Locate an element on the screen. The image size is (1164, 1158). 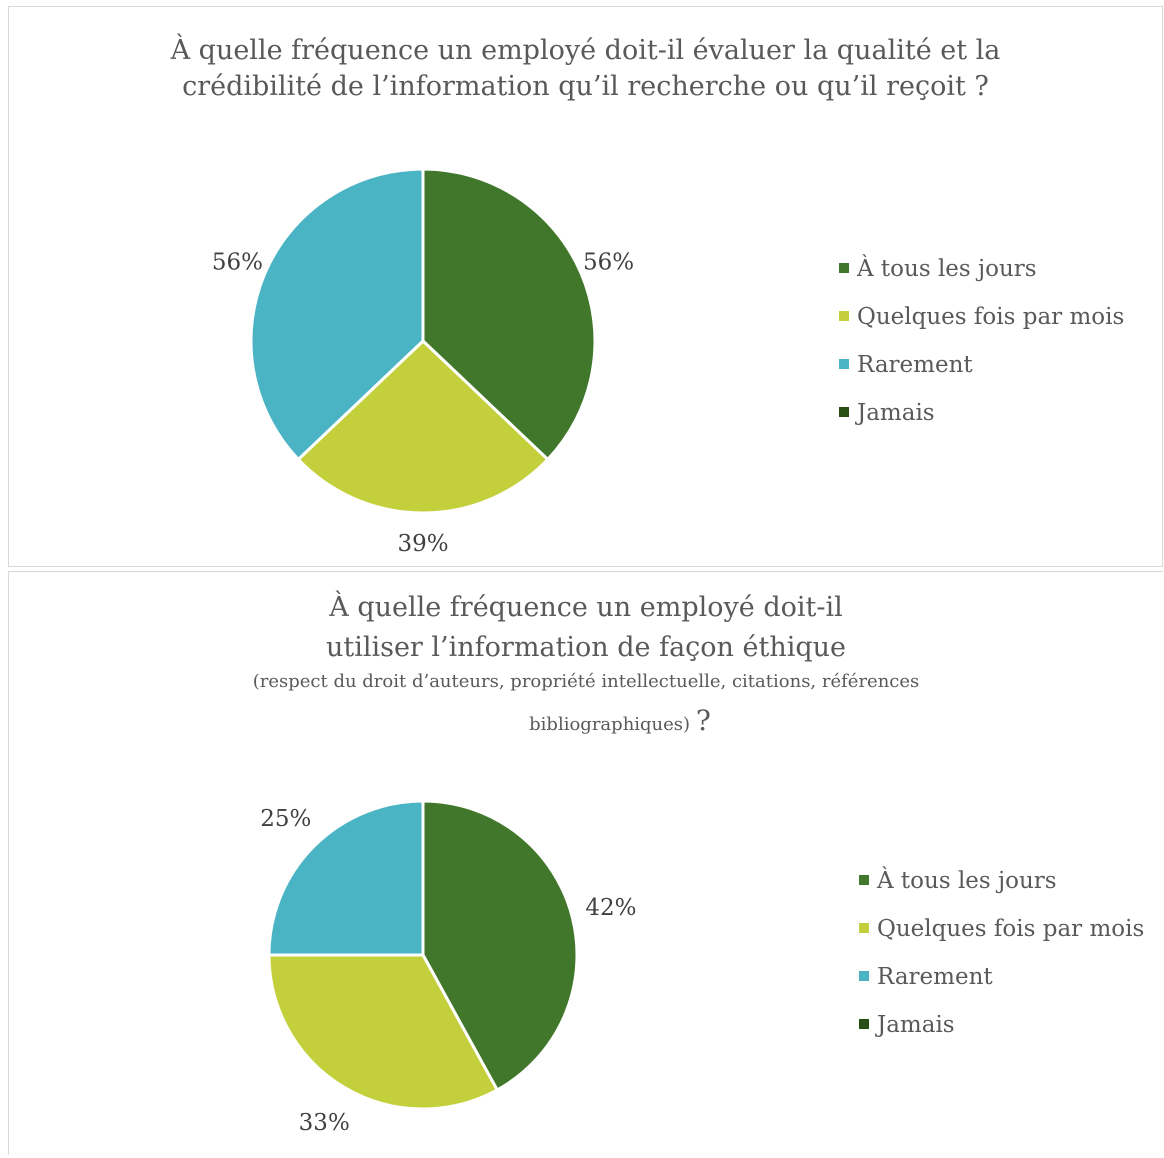
chart-2-legend-swatch-rarely is located at coordinates (864, 976).